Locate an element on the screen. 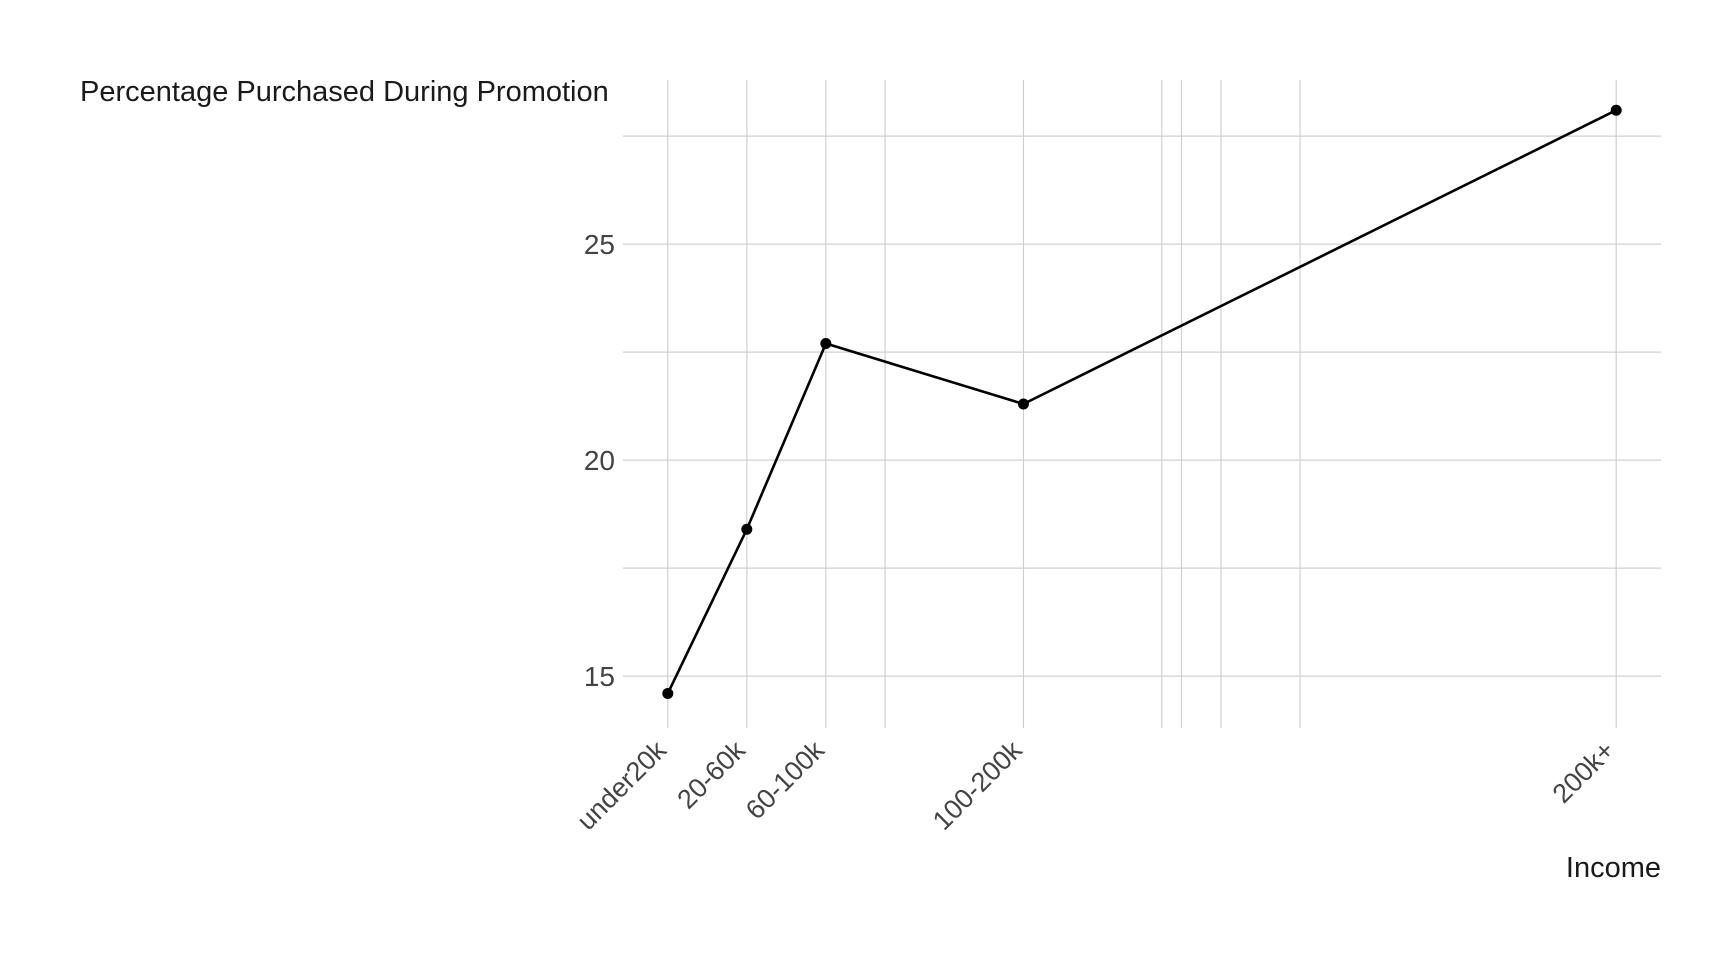 Image resolution: width=1728 pixels, height=960 pixels. y-tick-label: 15 is located at coordinates (599, 676).